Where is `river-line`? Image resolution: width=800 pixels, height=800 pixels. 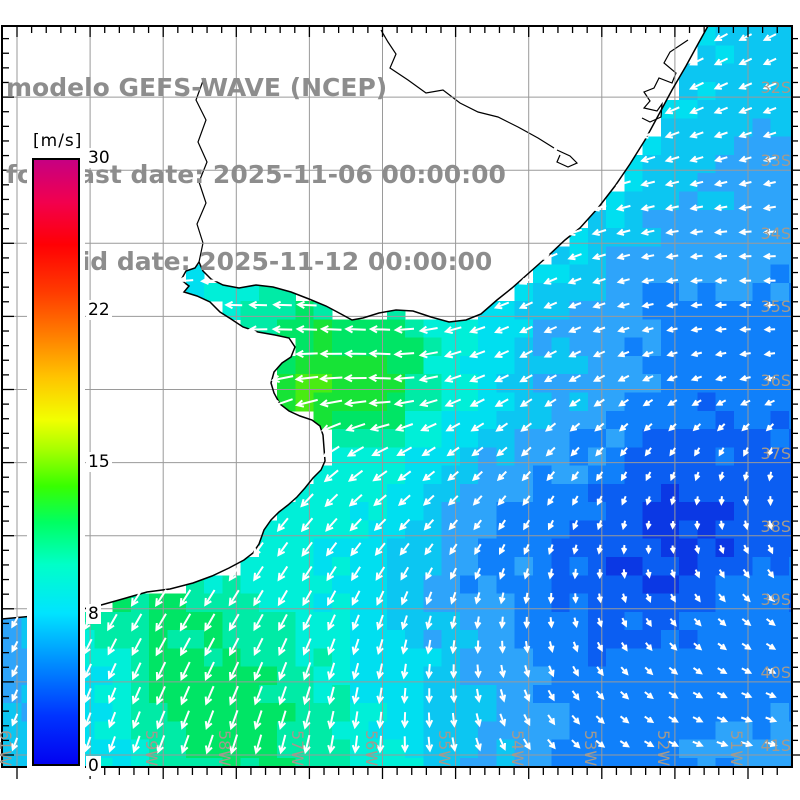 river-line is located at coordinates (467, 89).